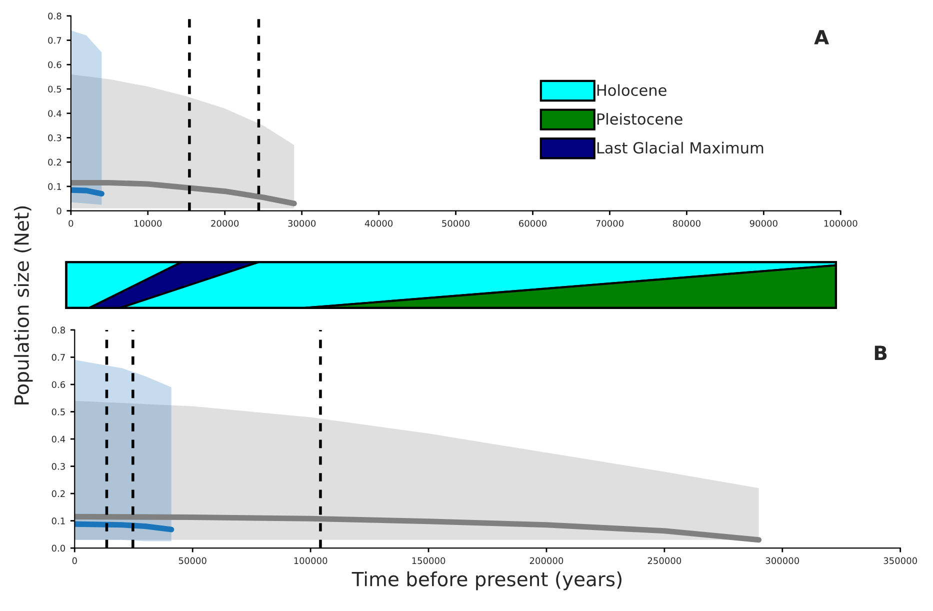 This screenshot has height=611, width=933. I want to click on x-tick-label: 150000, so click(429, 560).